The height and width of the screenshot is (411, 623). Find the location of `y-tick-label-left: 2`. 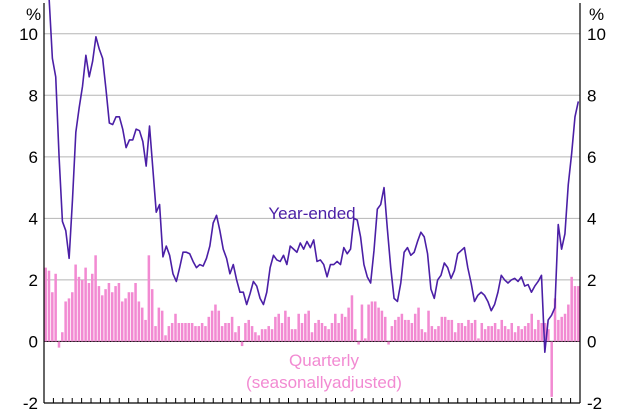

y-tick-label-left: 2 is located at coordinates (33, 280).